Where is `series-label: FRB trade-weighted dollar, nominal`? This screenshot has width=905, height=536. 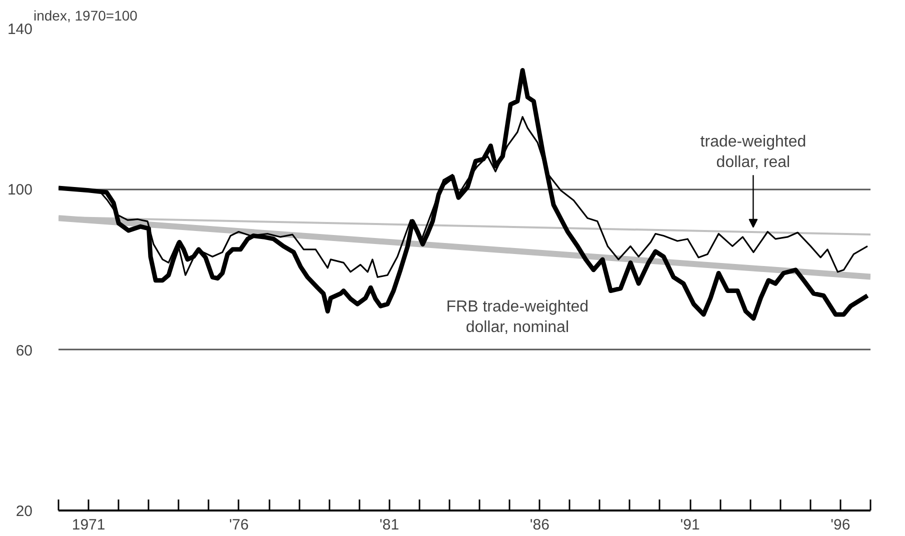 series-label: FRB trade-weighted dollar, nominal is located at coordinates (517, 317).